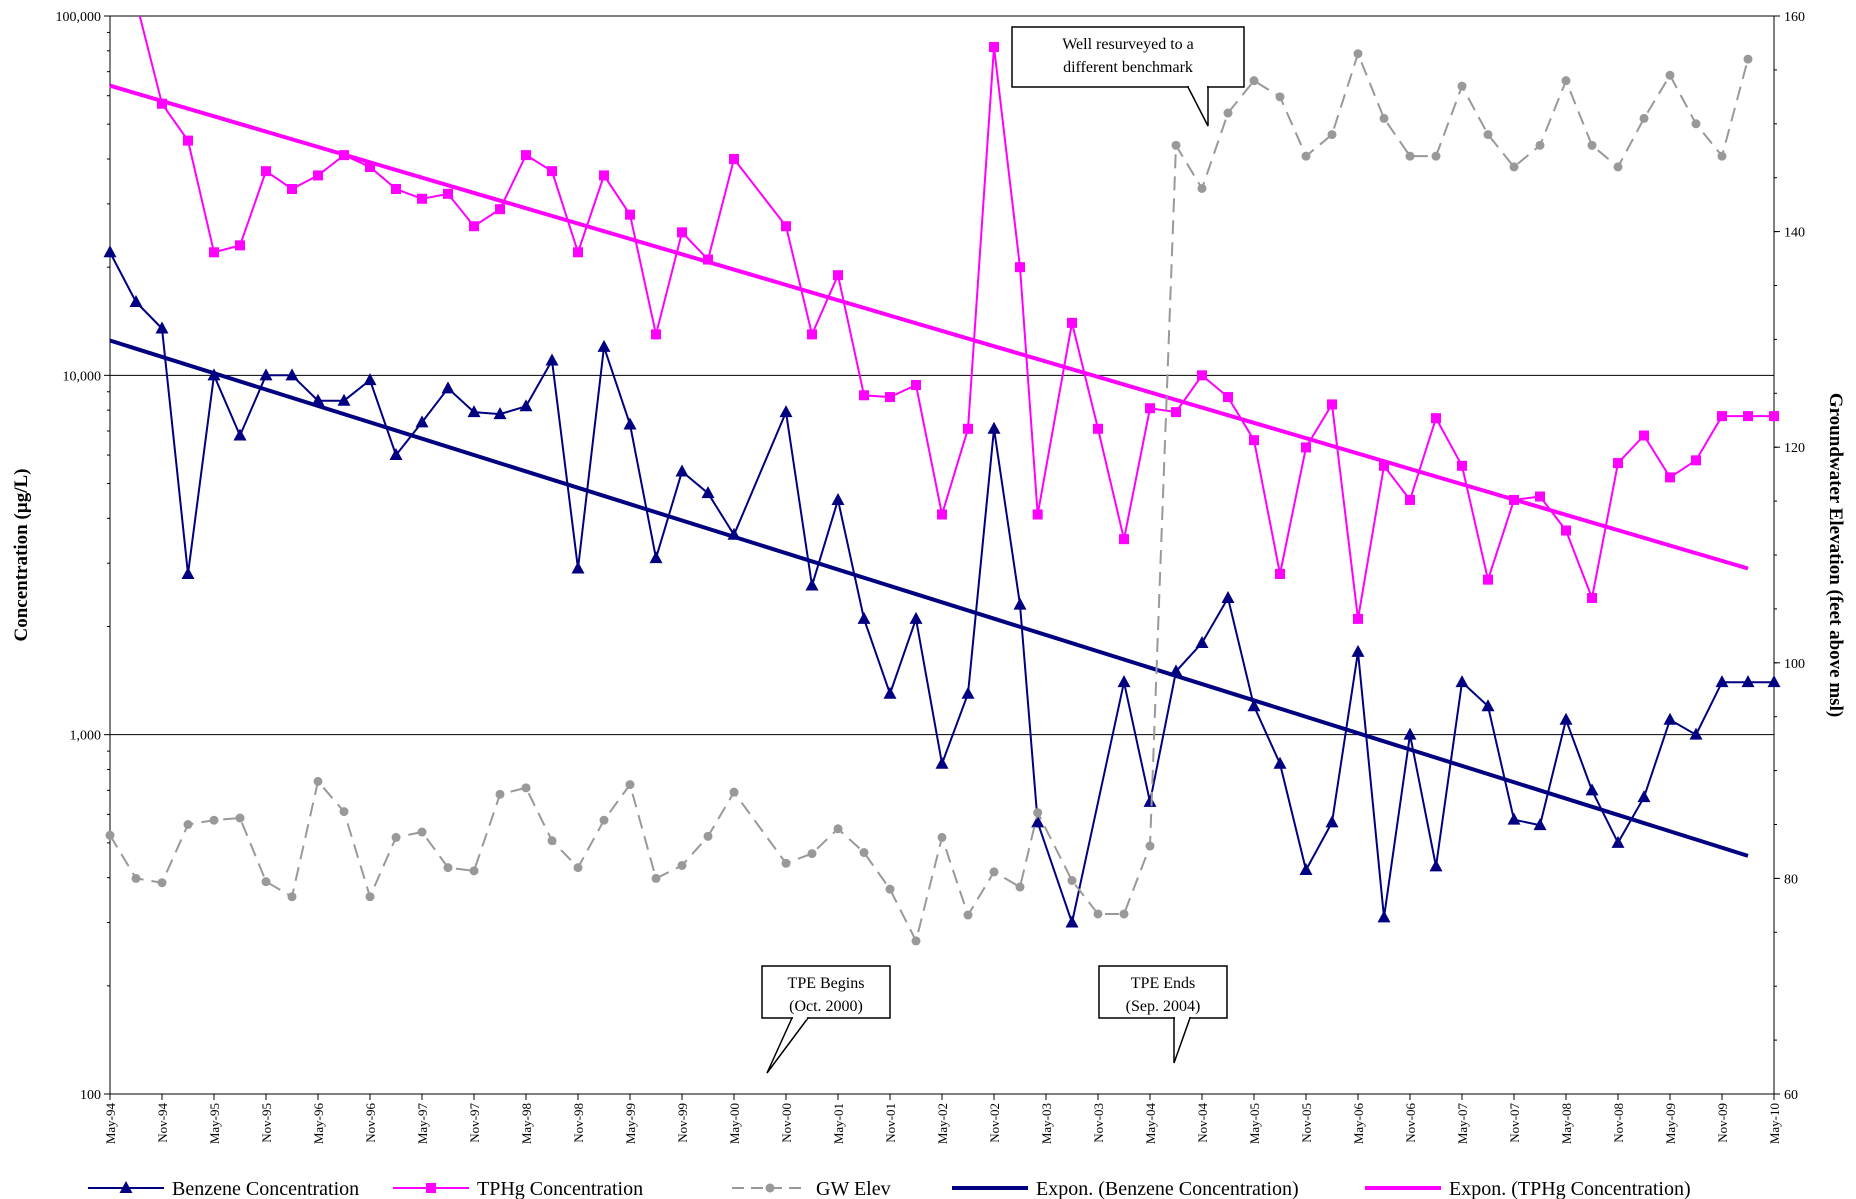 This screenshot has height=1199, width=1856. What do you see at coordinates (1150, 1124) in the screenshot?
I see `x-tick-label: May-04` at bounding box center [1150, 1124].